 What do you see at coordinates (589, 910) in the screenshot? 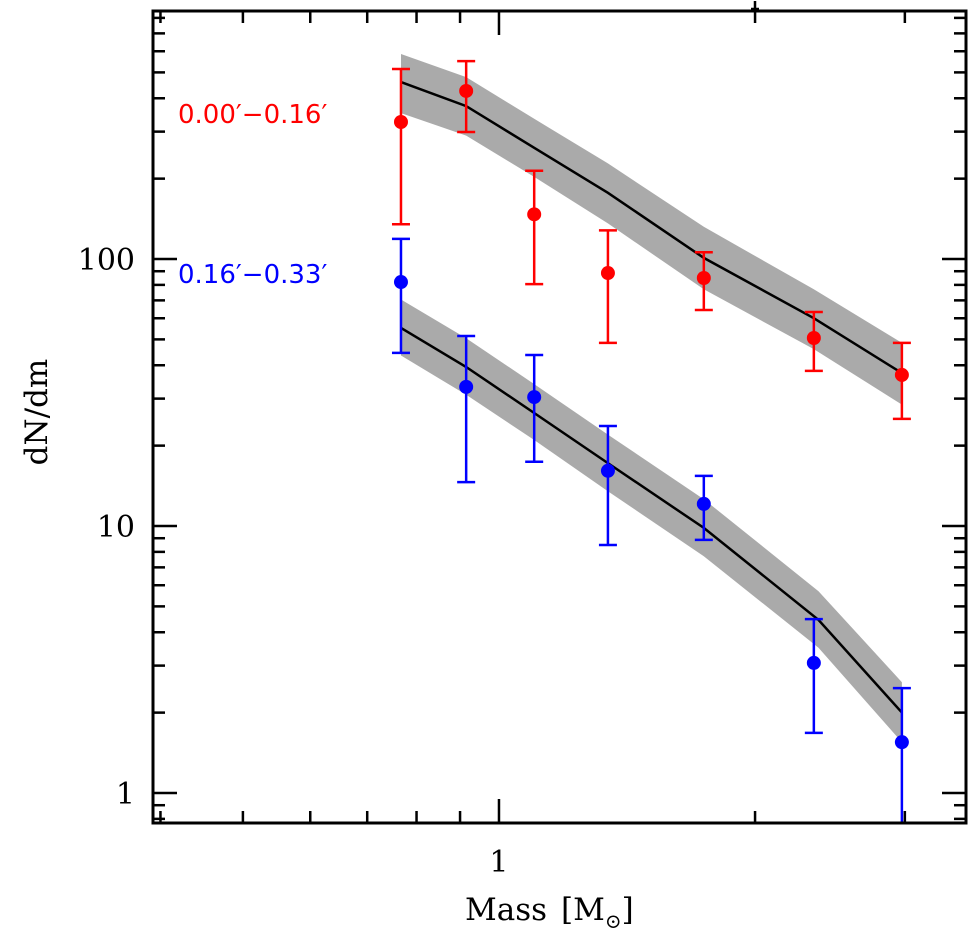
I see `x-axis-title-unit: M` at bounding box center [589, 910].